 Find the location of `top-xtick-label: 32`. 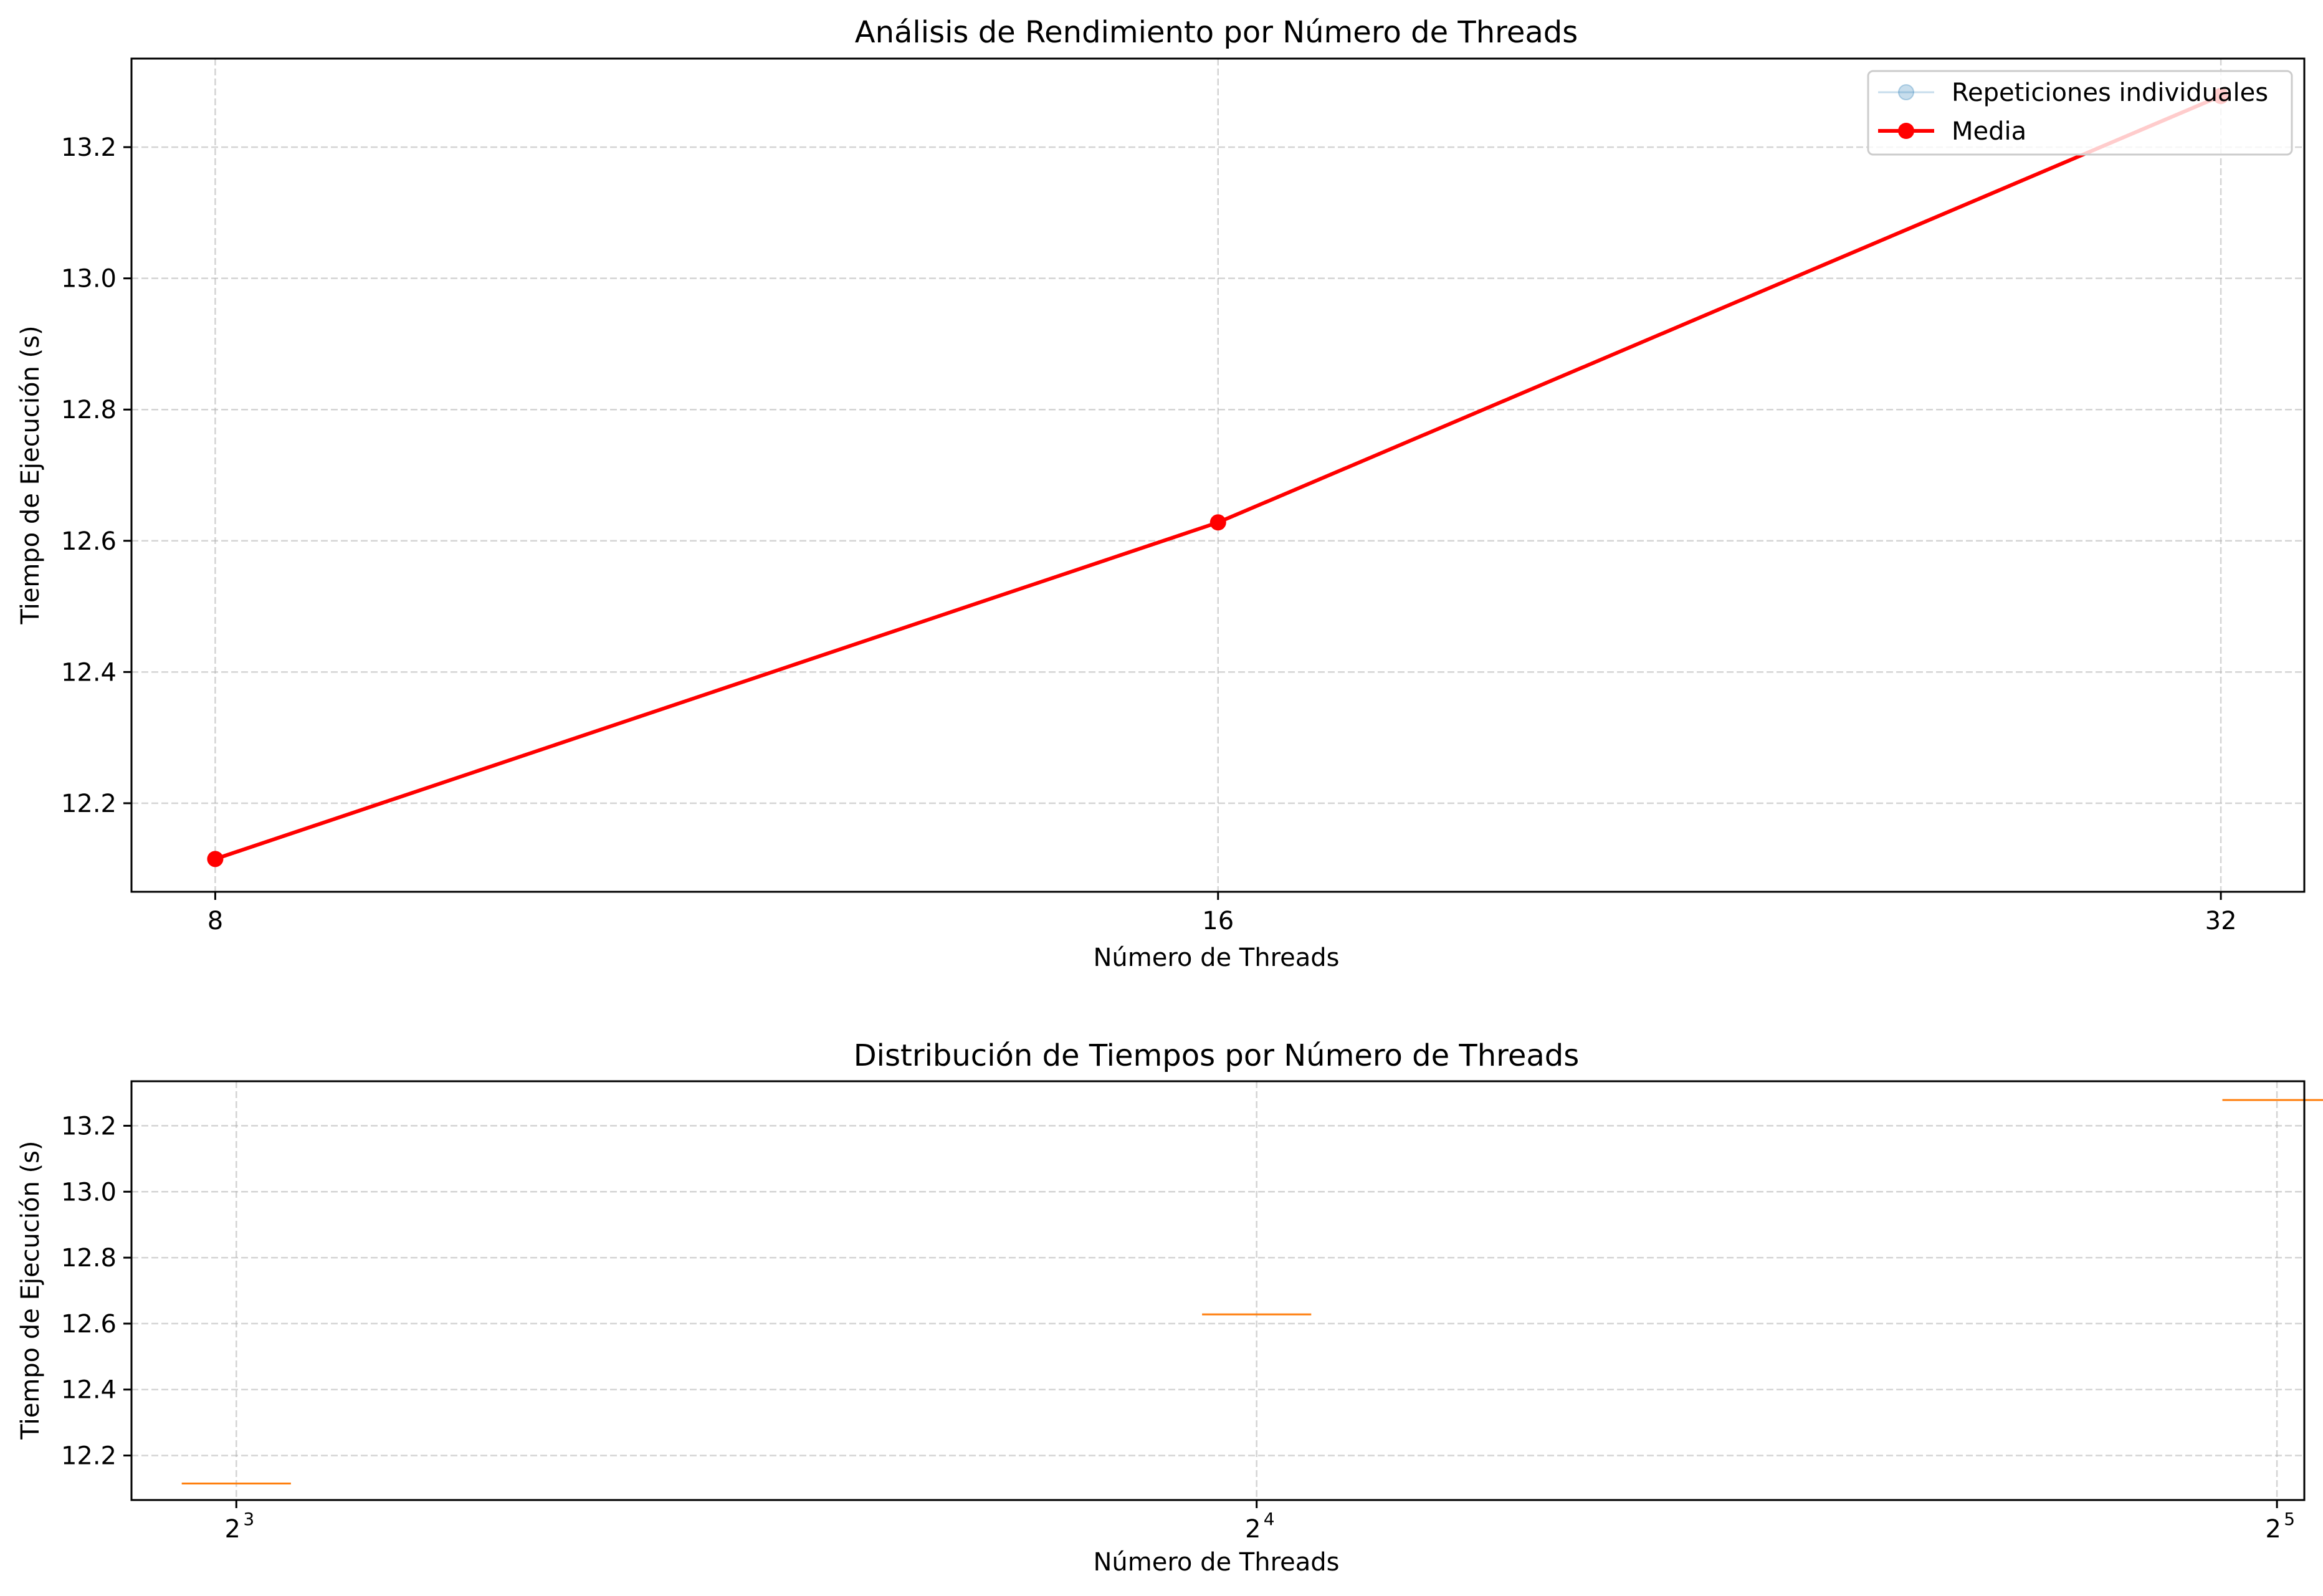

top-xtick-label: 32 is located at coordinates (2221, 921).